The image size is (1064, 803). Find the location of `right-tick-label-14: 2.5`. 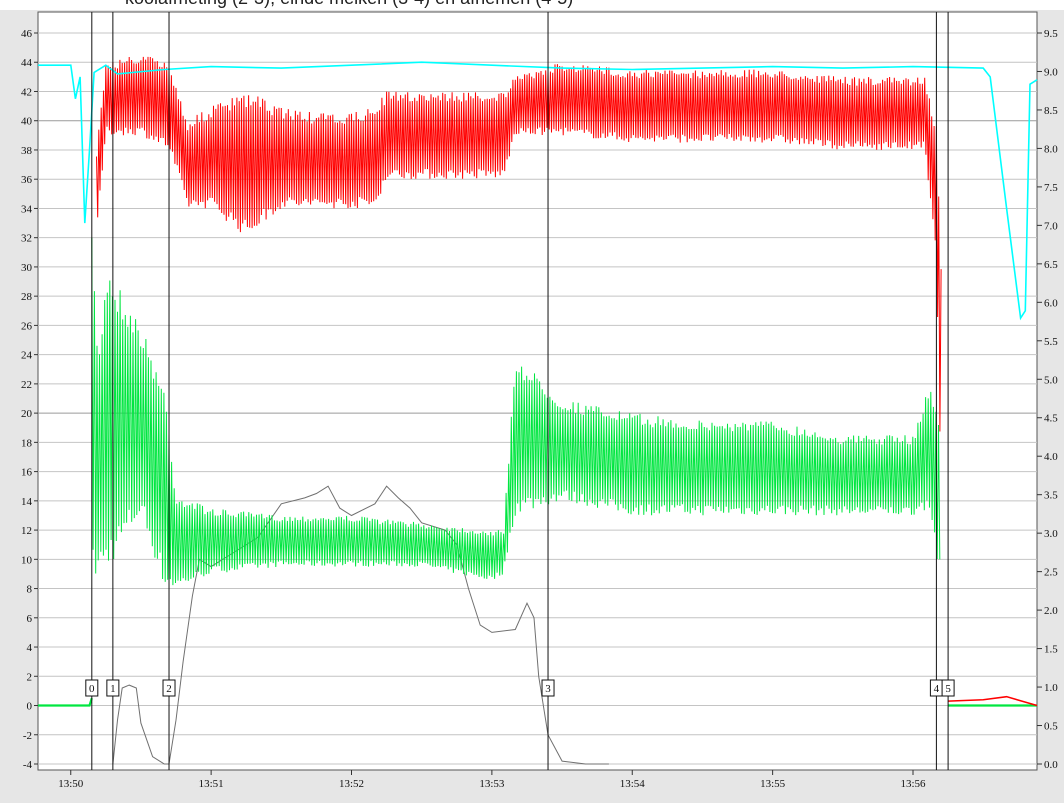

right-tick-label-14: 2.5 is located at coordinates (1051, 573).